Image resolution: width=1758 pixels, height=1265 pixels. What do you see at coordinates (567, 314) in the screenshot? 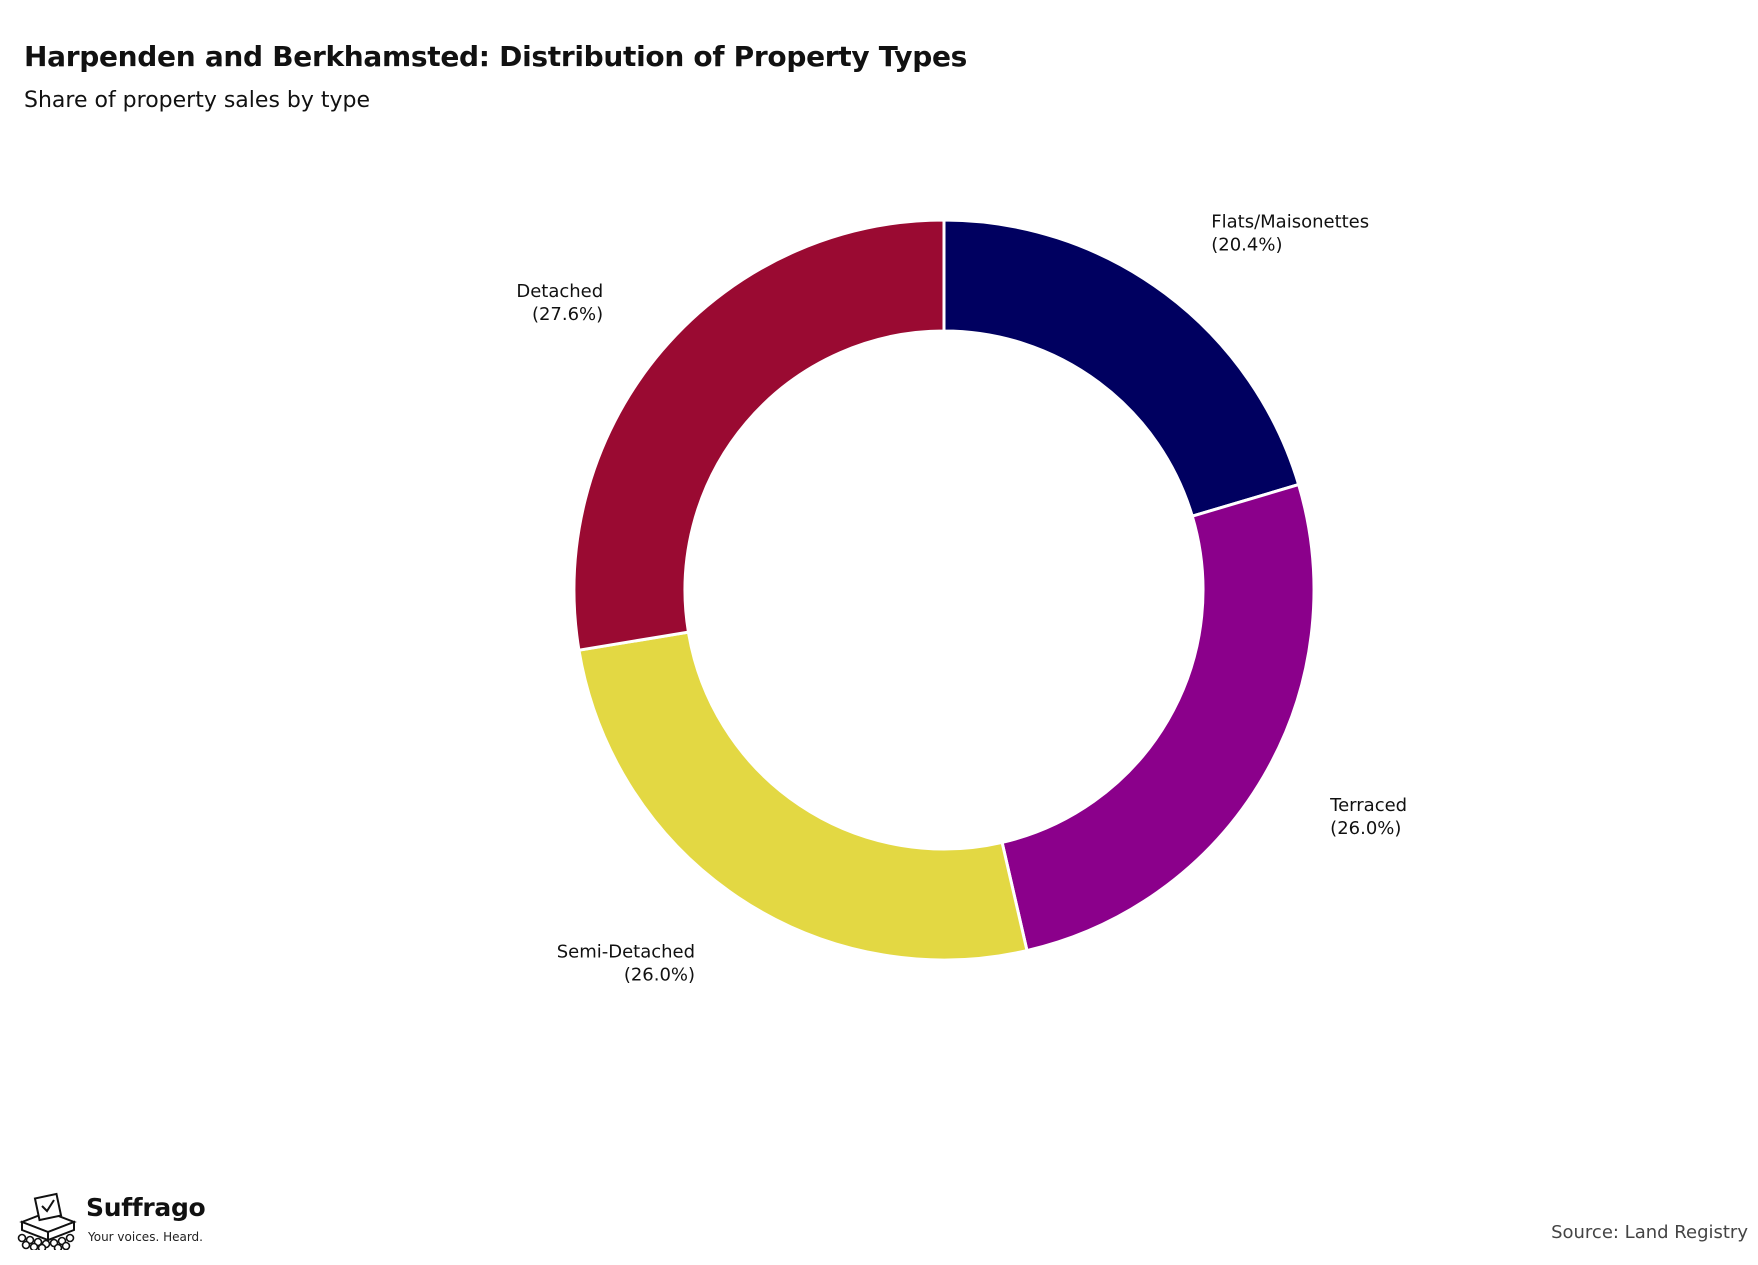
I see `slice-label-value: (27.6%)` at bounding box center [567, 314].